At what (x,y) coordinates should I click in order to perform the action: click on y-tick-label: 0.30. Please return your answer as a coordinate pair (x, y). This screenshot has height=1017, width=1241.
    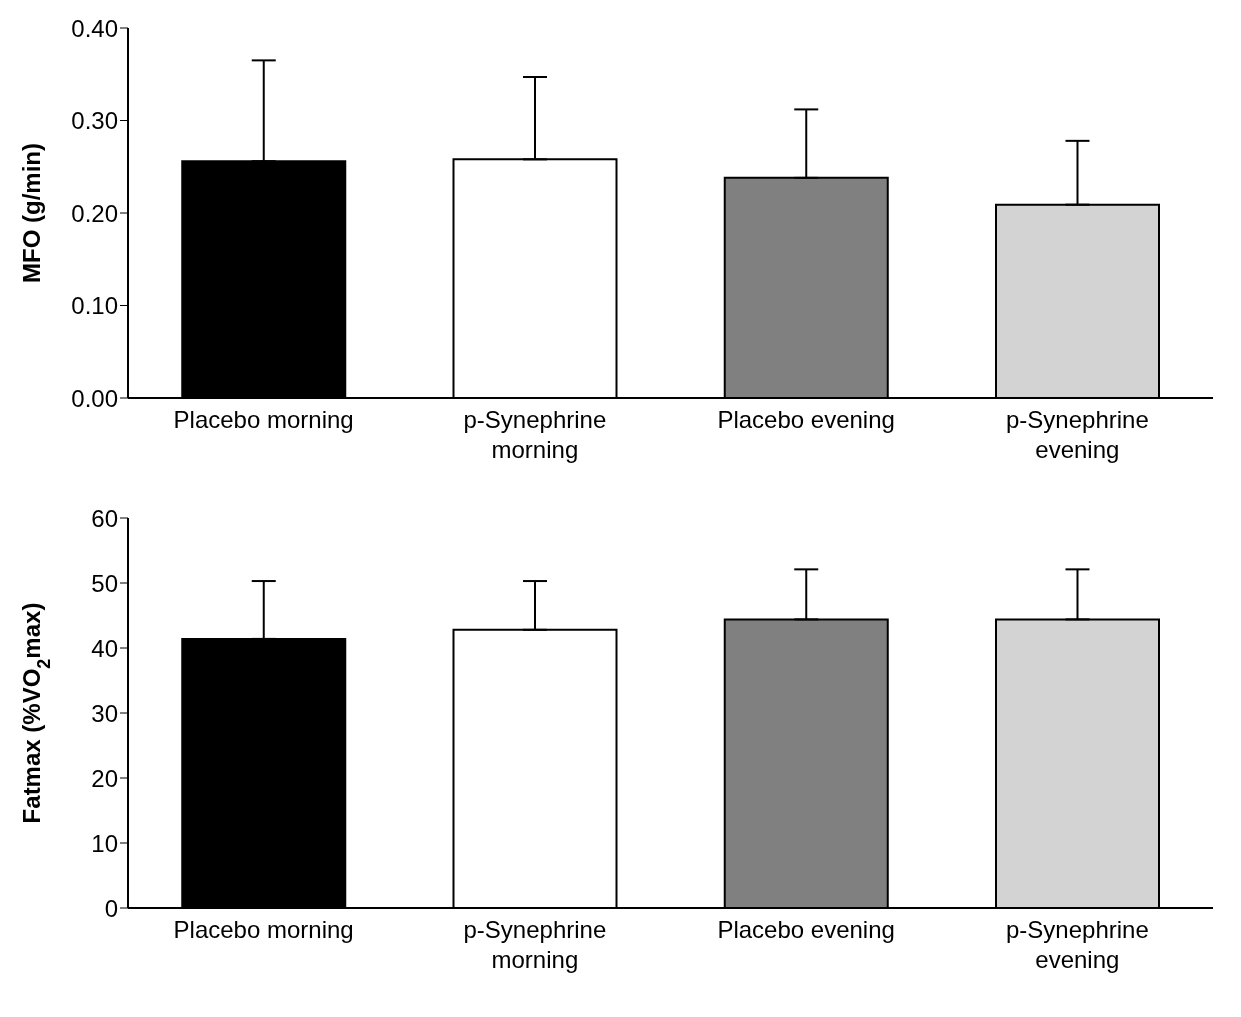
    Looking at the image, I should click on (94, 121).